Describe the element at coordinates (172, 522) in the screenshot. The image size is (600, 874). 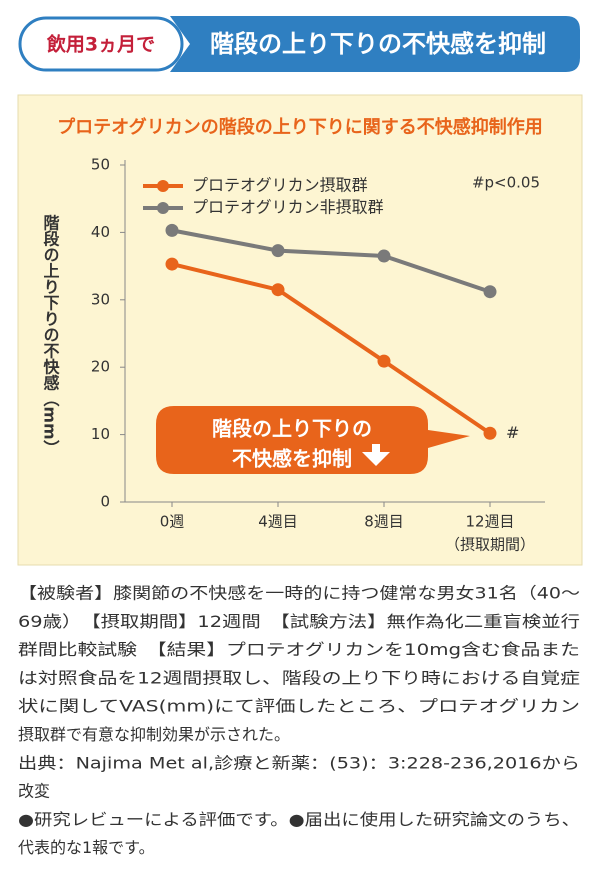
I see `x-tick-label: 0週` at that location.